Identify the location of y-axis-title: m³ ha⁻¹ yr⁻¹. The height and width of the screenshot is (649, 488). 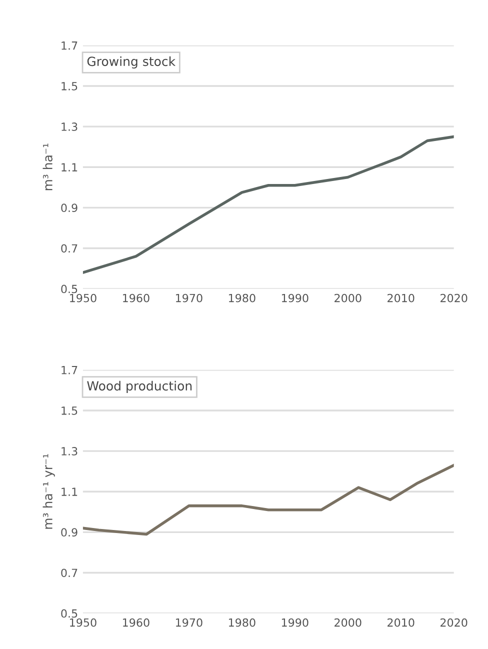
(48, 491).